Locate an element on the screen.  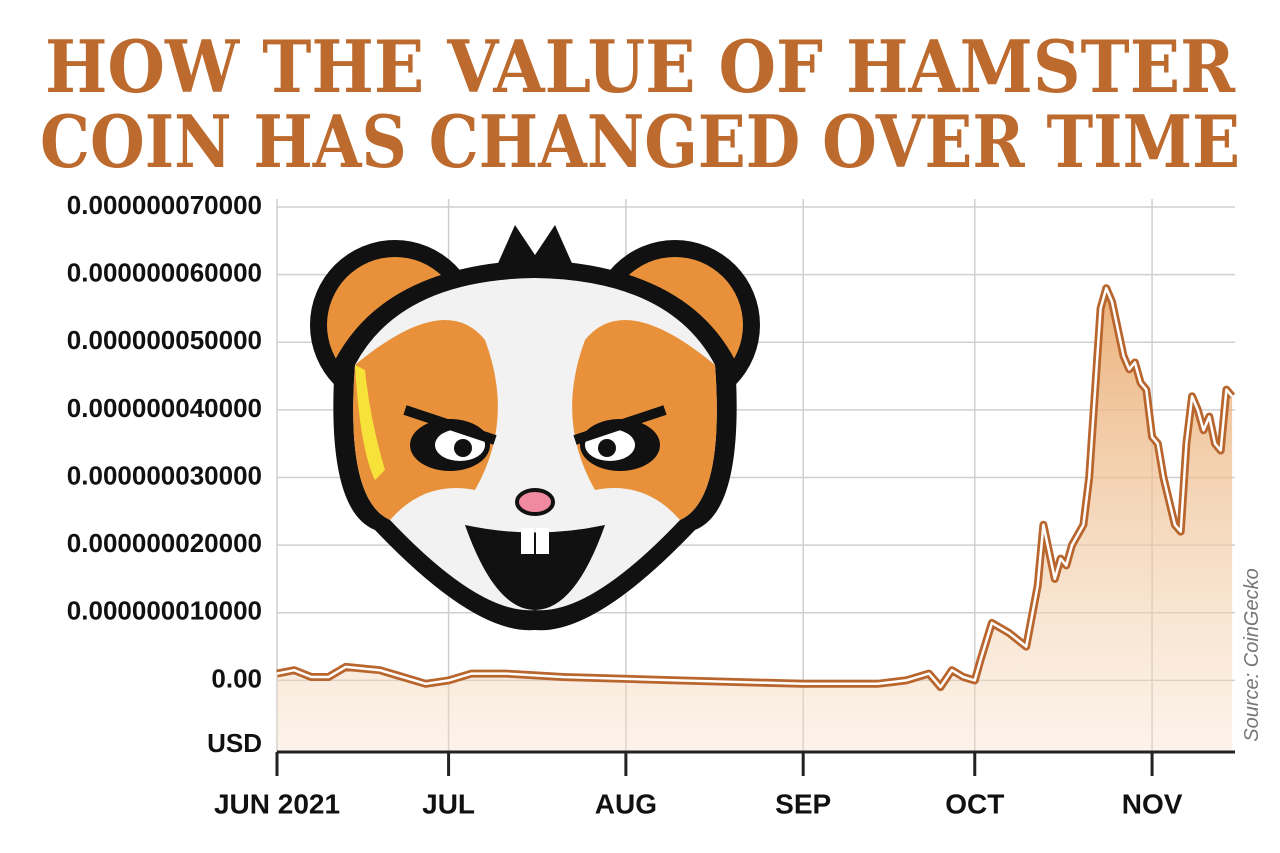
y-axis-label: USD is located at coordinates (234, 743).